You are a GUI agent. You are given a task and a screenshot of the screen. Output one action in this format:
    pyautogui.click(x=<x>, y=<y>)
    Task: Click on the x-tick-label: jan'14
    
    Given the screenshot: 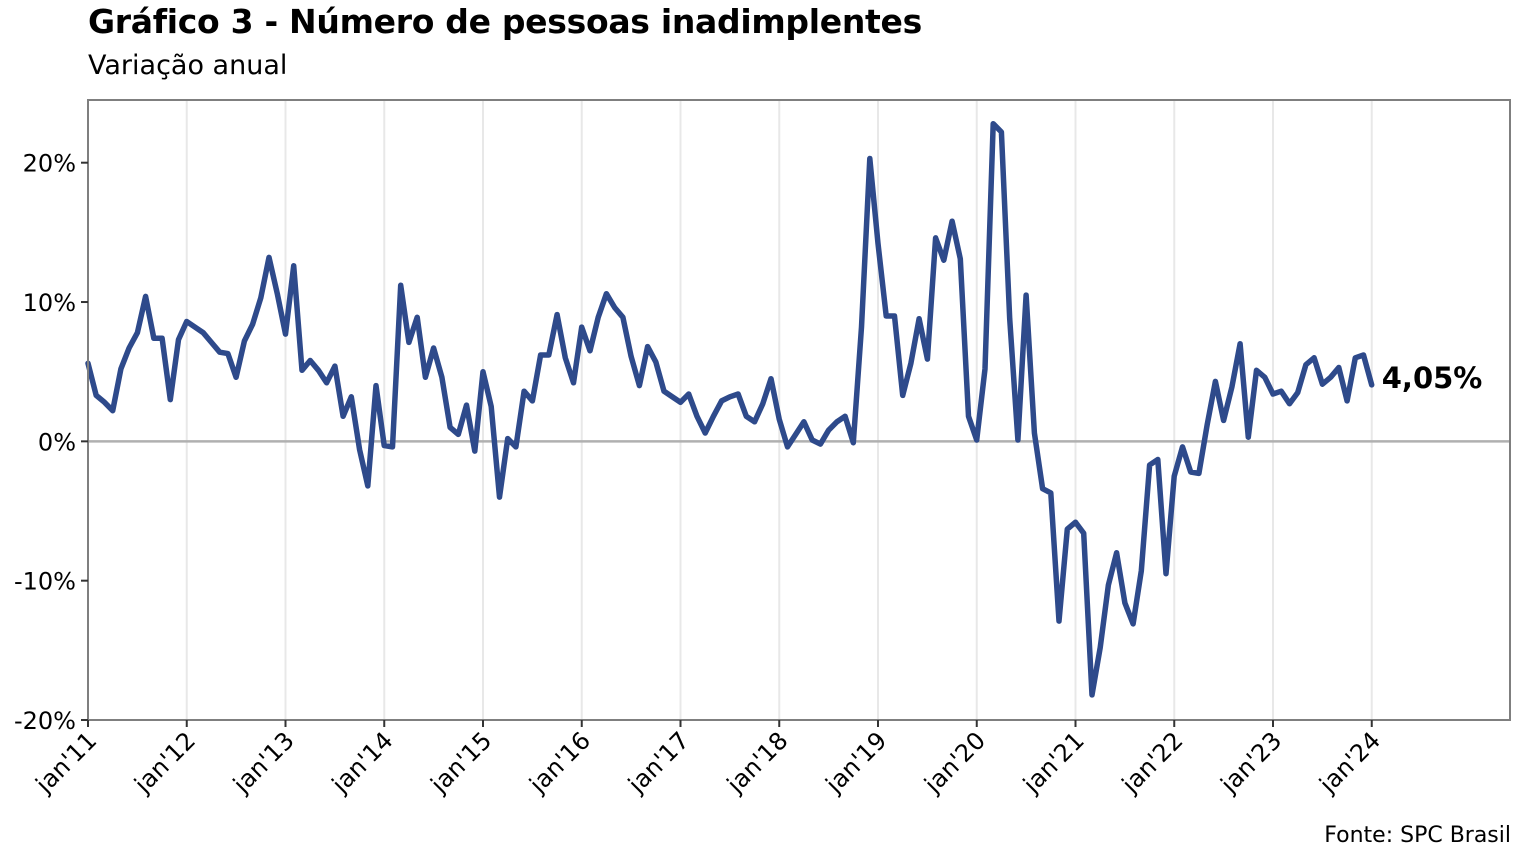 What is the action you would take?
    pyautogui.click(x=362, y=762)
    